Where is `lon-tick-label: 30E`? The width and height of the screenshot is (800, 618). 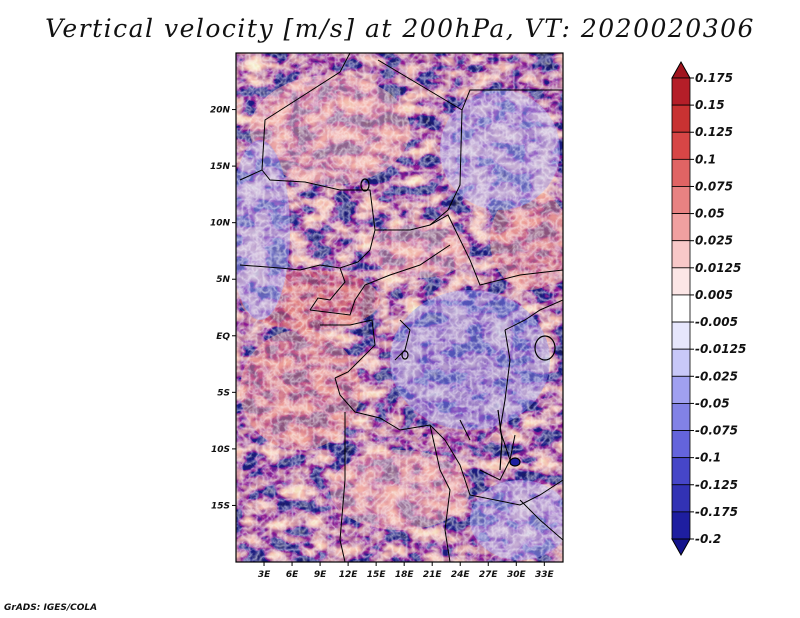
lon-tick-label: 30E is located at coordinates (517, 575).